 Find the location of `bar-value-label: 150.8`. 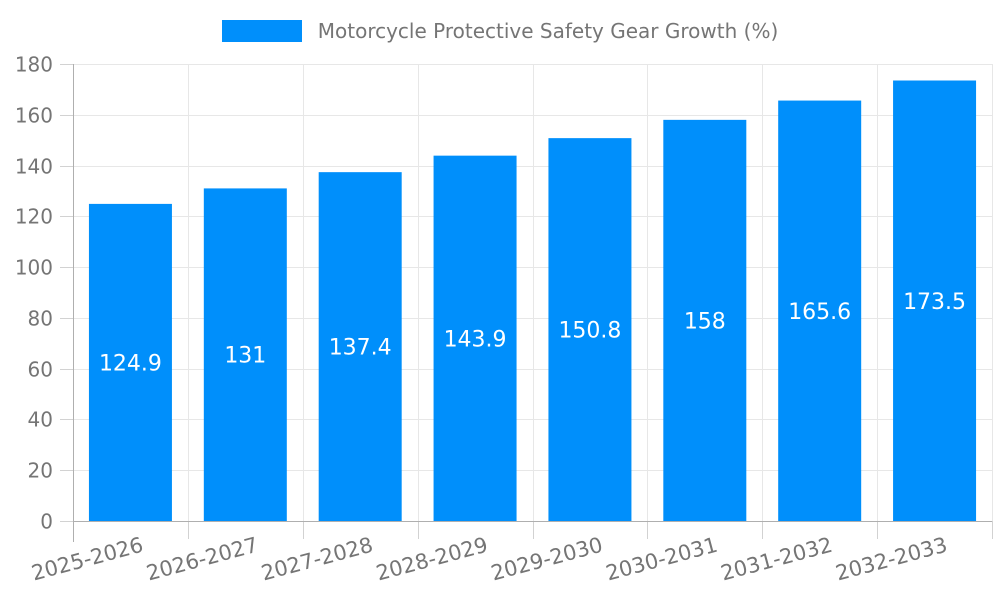

bar-value-label: 150.8 is located at coordinates (589, 331).